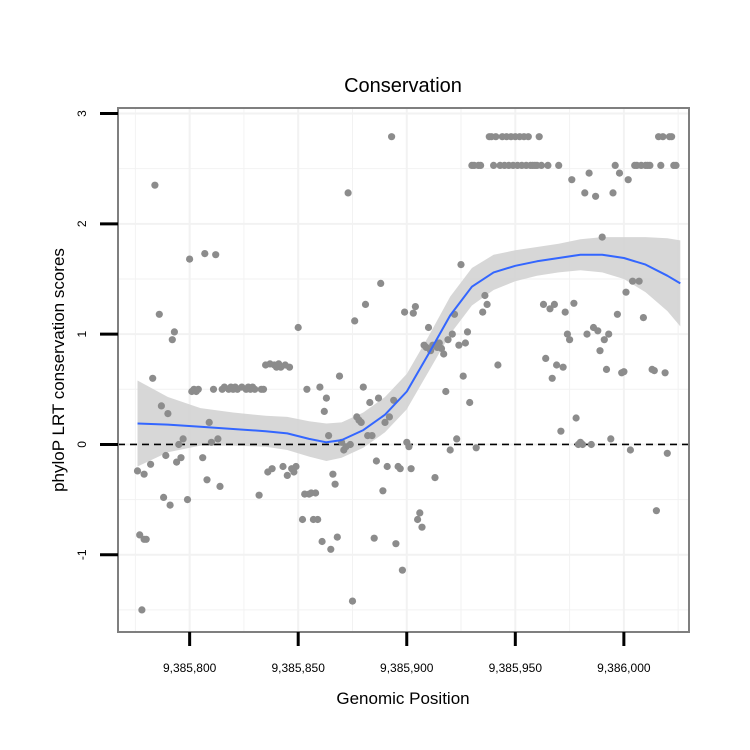  I want to click on x-tick-label: 9,386,000, so click(624, 668).